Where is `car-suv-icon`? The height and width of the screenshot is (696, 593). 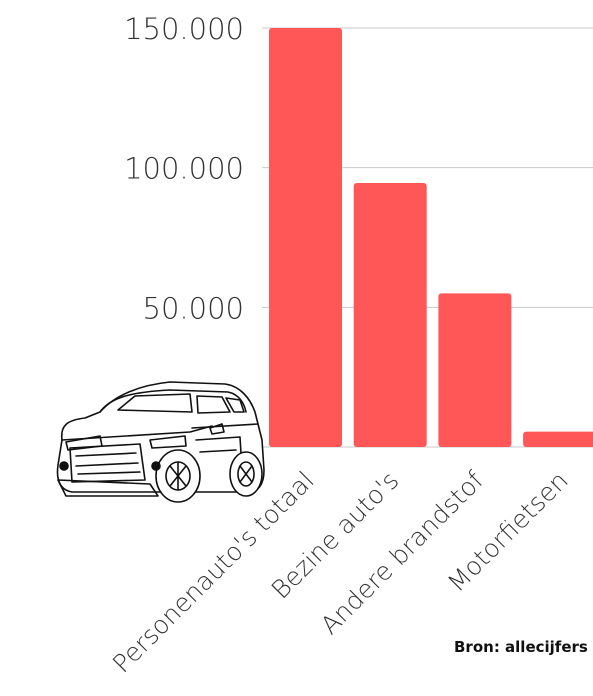 car-suv-icon is located at coordinates (160, 442).